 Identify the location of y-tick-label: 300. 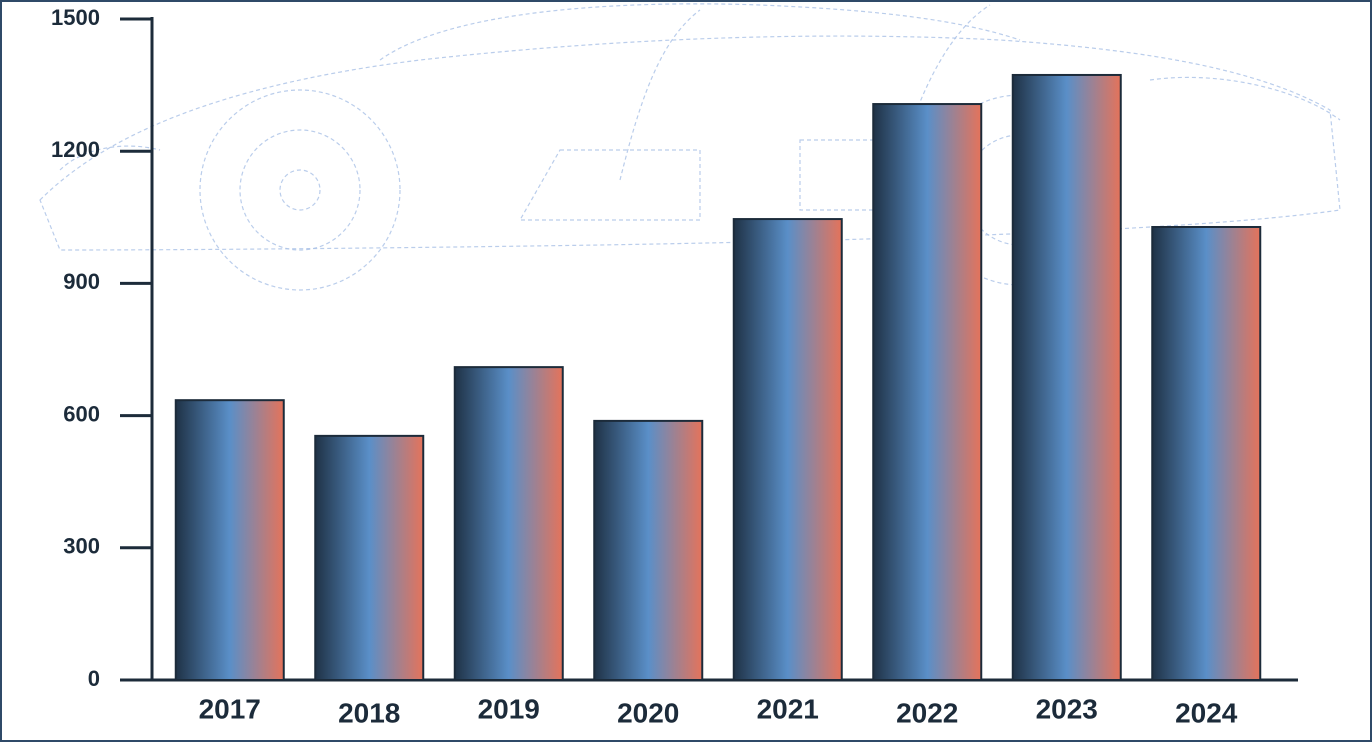
(81, 546).